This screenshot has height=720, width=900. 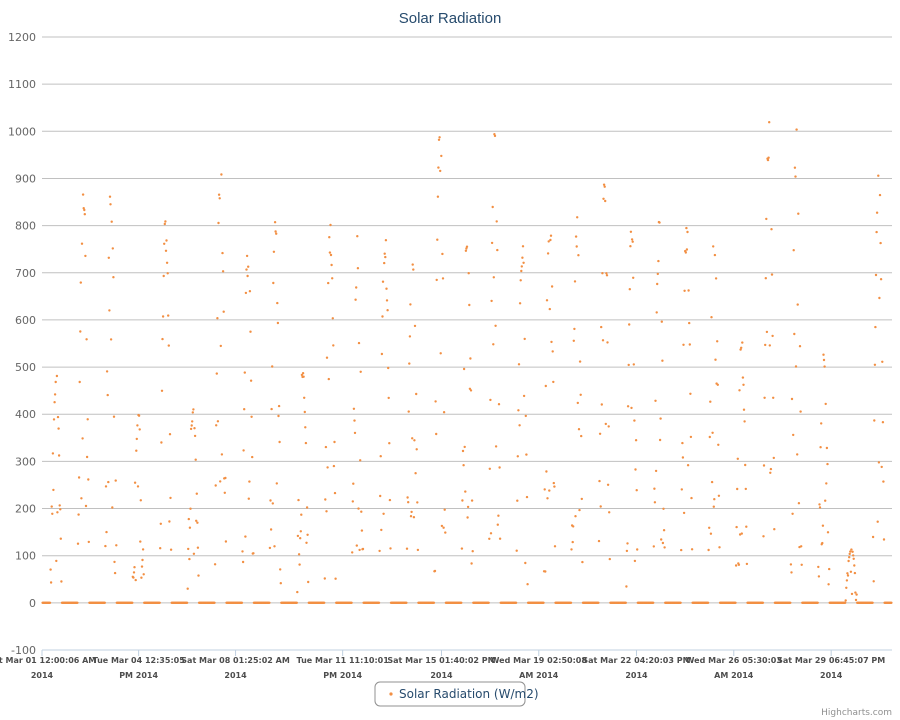 What do you see at coordinates (235, 675) in the screenshot?
I see `x-tick-label-line2: 2014` at bounding box center [235, 675].